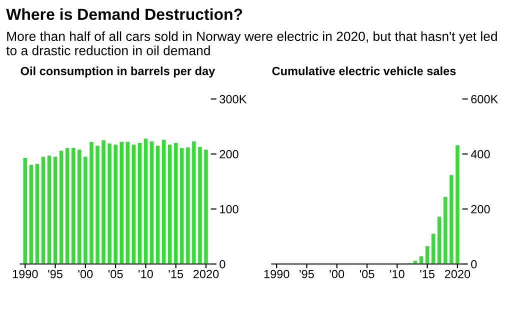 This screenshot has height=330, width=508. What do you see at coordinates (229, 209) in the screenshot?
I see `y-tick-label: 100` at bounding box center [229, 209].